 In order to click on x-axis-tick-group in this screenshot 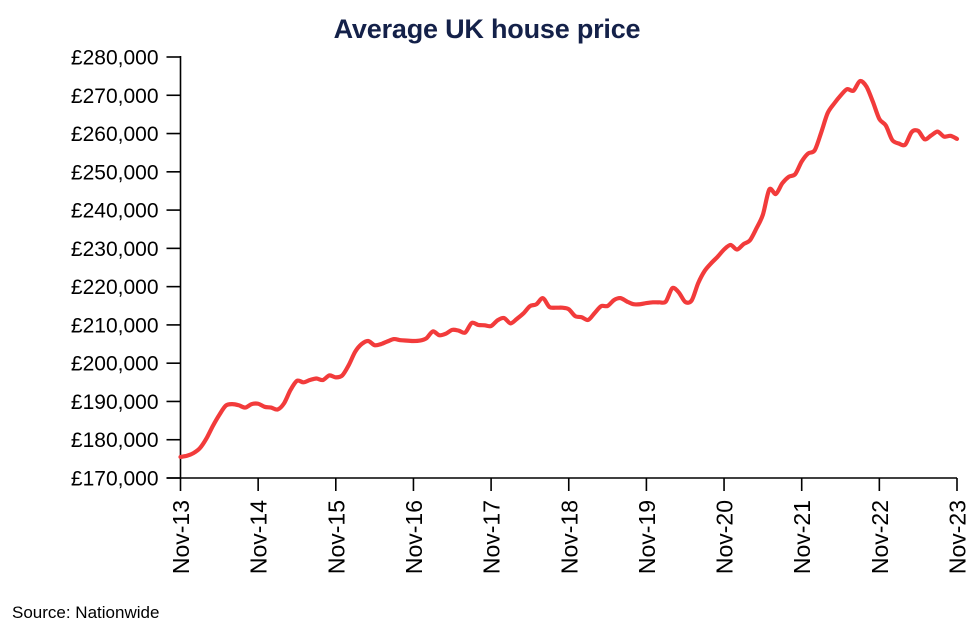, I will do `click(568, 484)`.